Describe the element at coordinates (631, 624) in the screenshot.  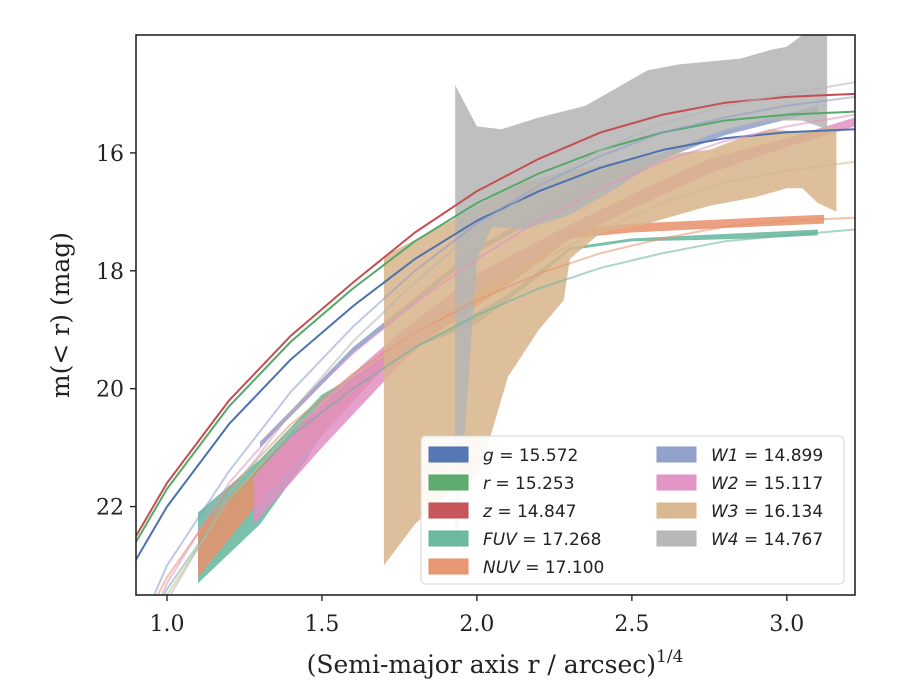
I see `x-tick-label: 2.5` at that location.